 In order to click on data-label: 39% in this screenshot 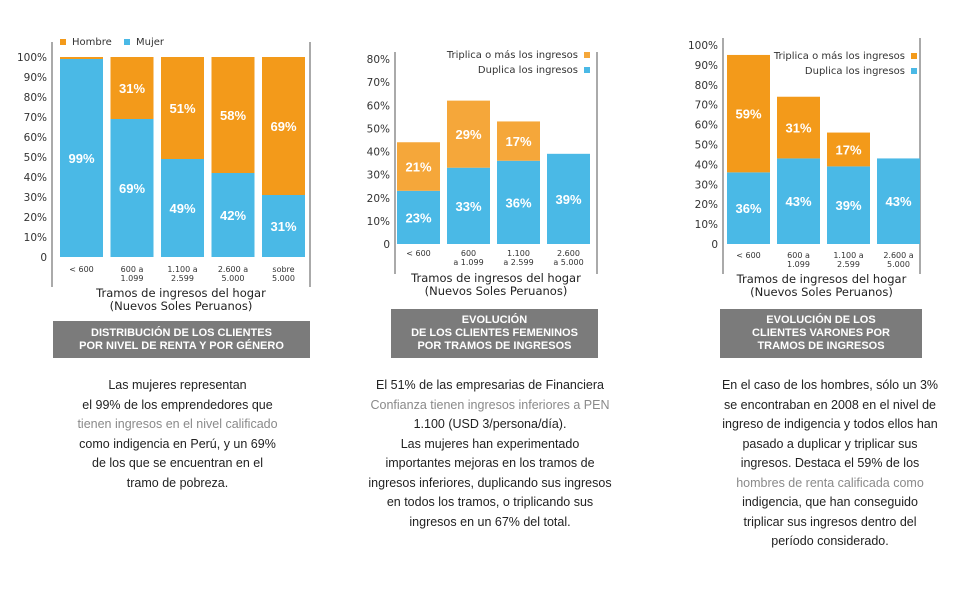, I will do `click(568, 199)`.